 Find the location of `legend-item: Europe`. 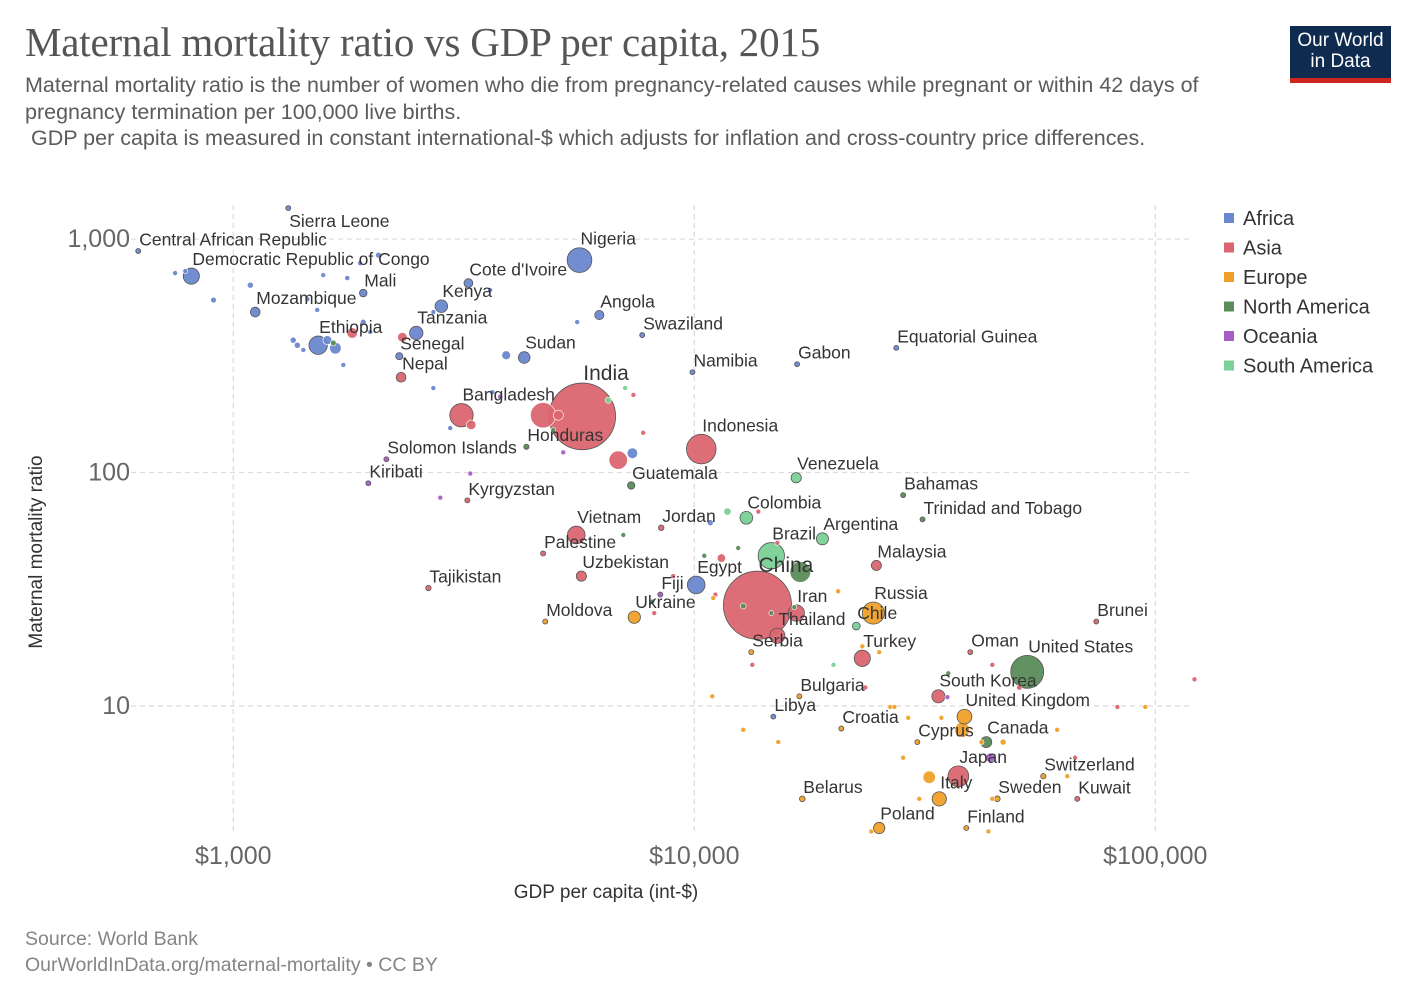

legend-item: Europe is located at coordinates (1275, 278).